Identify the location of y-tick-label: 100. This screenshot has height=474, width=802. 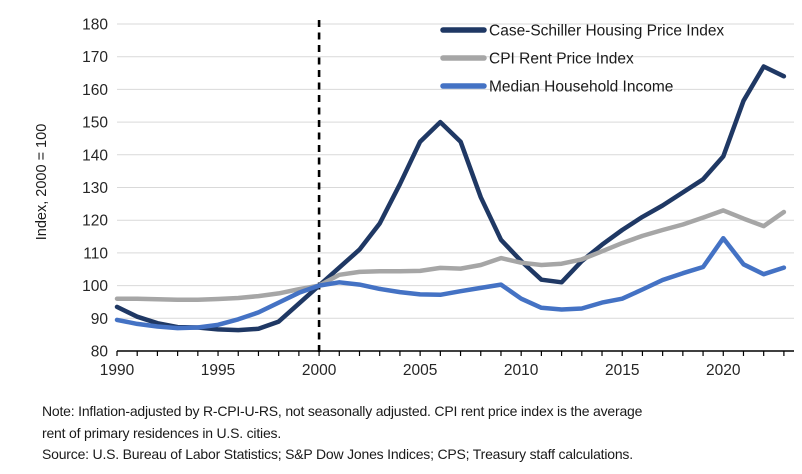
(95, 286).